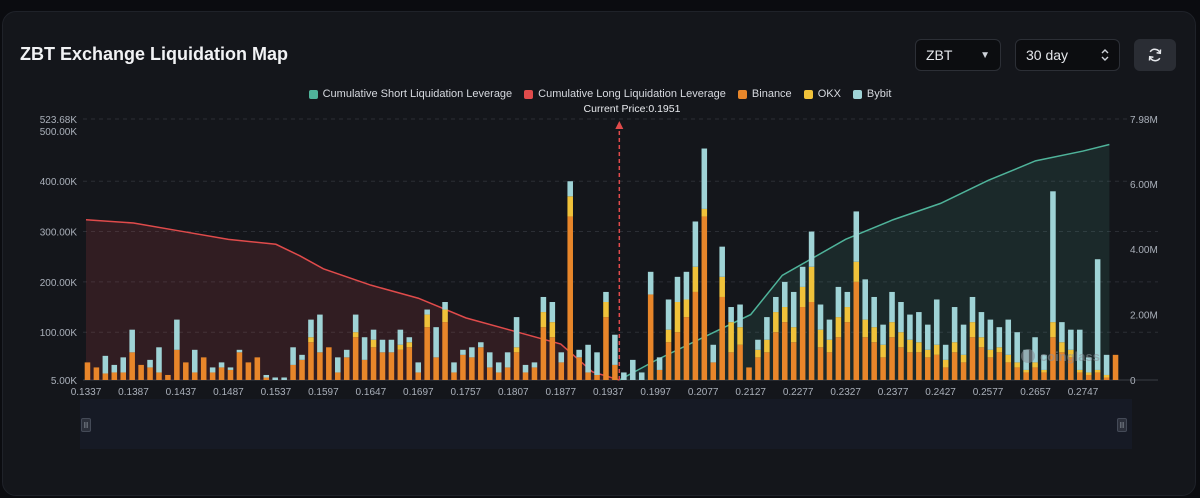 The image size is (1200, 498). I want to click on refresh-button, so click(1155, 55).